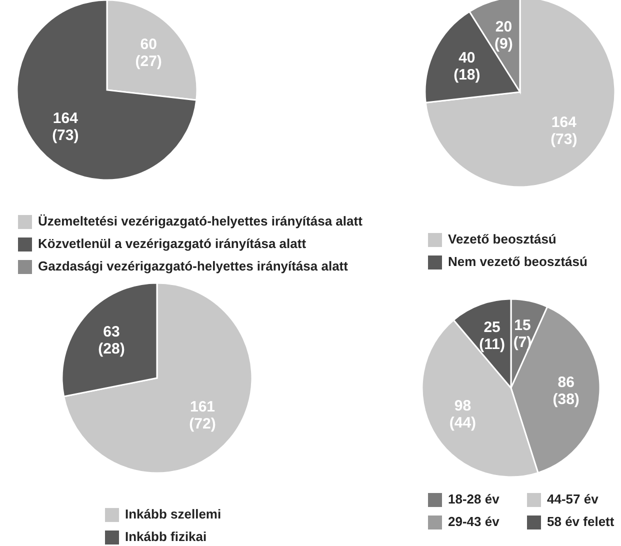 This screenshot has width=621, height=546. Describe the element at coordinates (65, 127) in the screenshot. I see `data-label: 164 (73)` at that location.